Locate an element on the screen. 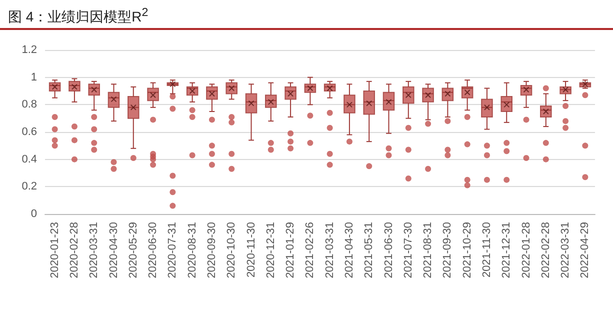  x-tick-label: 2020-08-31 is located at coordinates (192, 250).